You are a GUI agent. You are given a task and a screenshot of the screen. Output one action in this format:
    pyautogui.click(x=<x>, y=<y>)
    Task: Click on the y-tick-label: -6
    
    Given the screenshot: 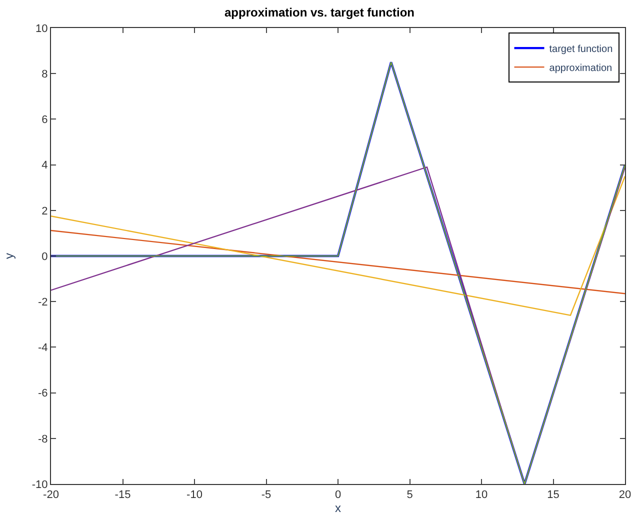 What is the action you would take?
    pyautogui.click(x=43, y=394)
    